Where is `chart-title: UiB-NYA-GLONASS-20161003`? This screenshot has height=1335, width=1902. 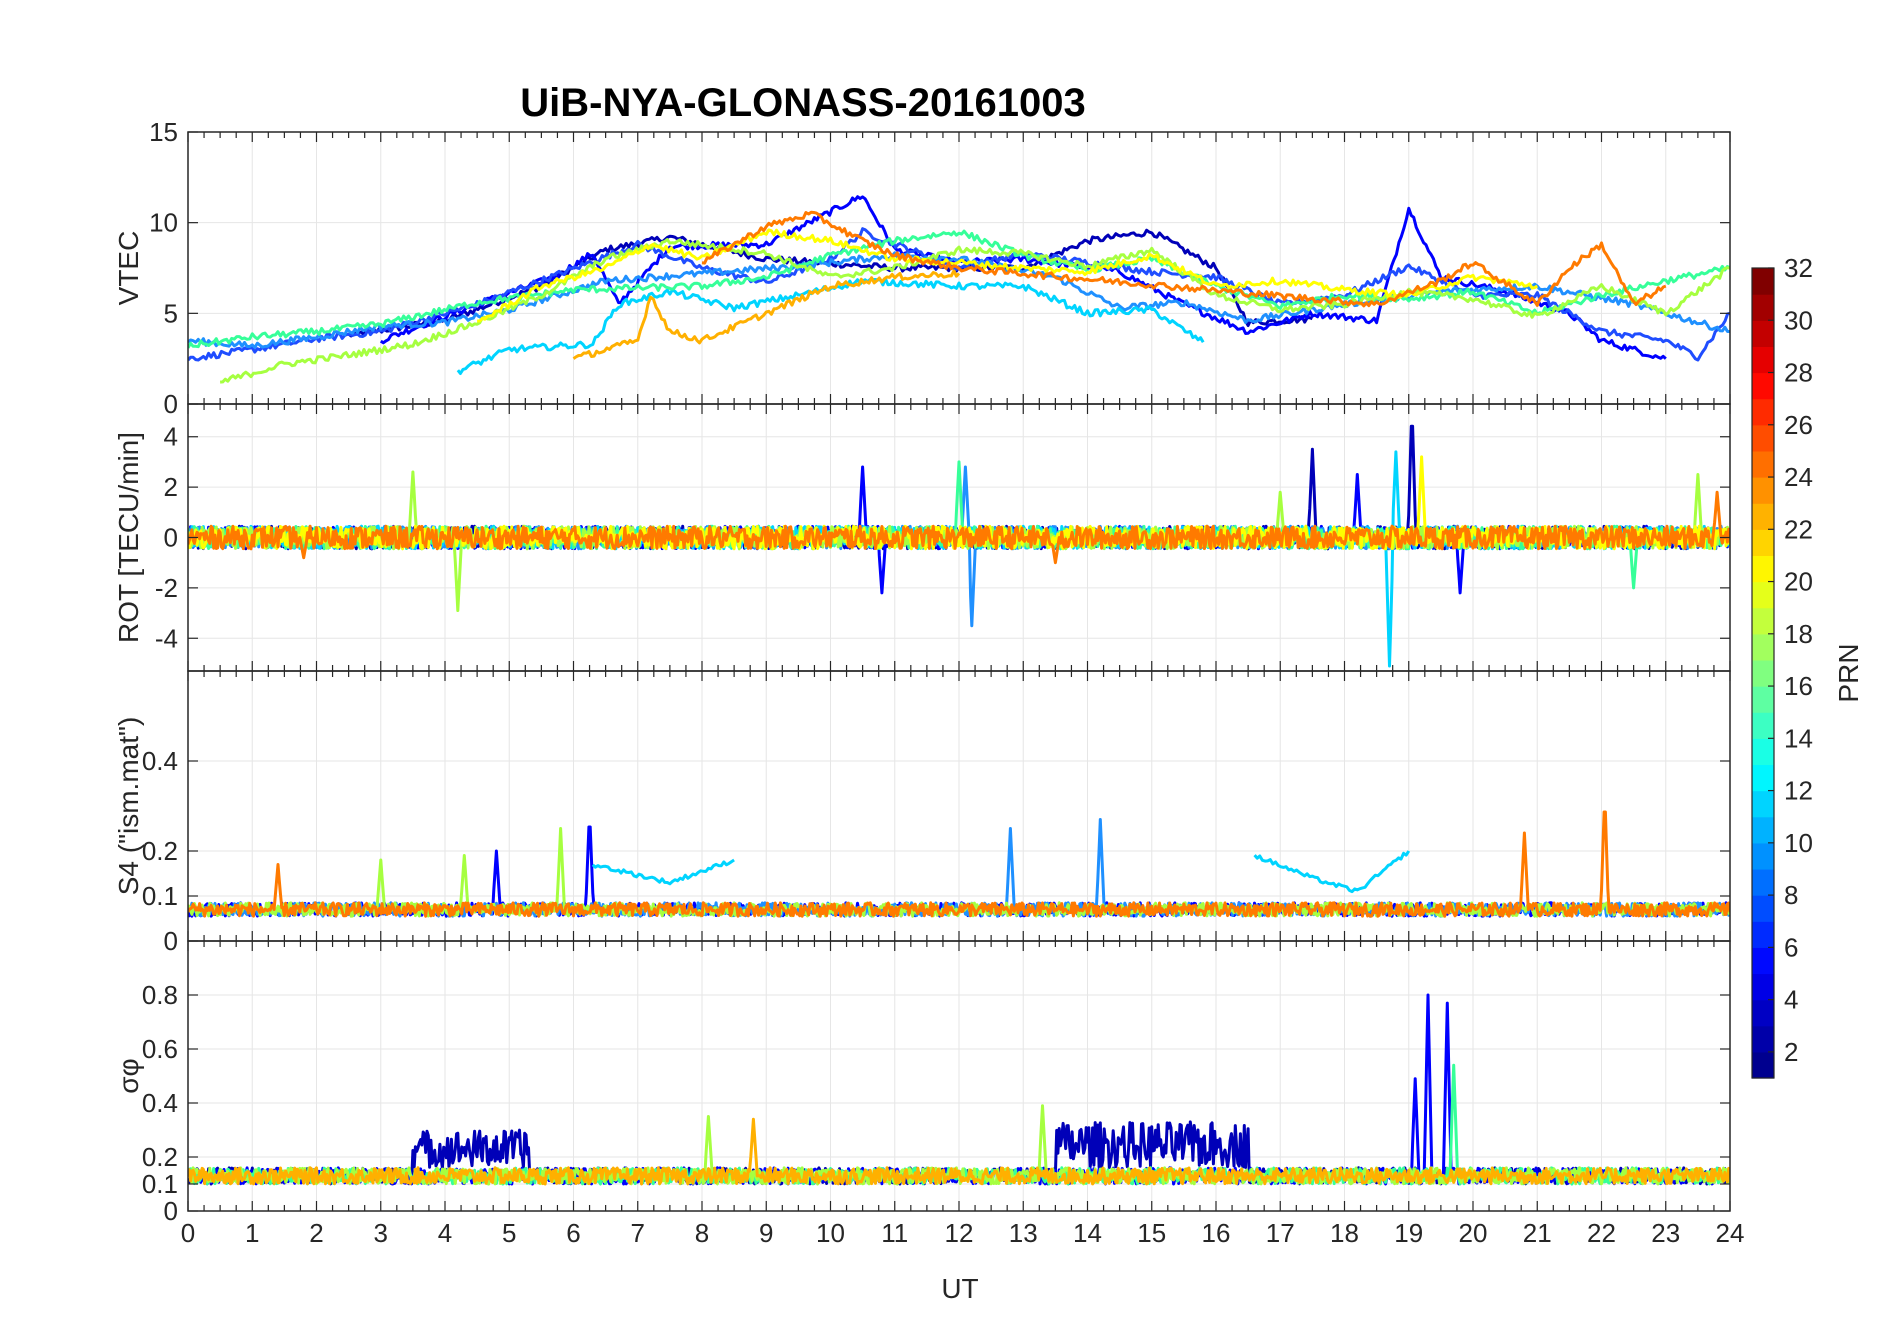 chart-title: UiB-NYA-GLONASS-20161003 is located at coordinates (802, 103).